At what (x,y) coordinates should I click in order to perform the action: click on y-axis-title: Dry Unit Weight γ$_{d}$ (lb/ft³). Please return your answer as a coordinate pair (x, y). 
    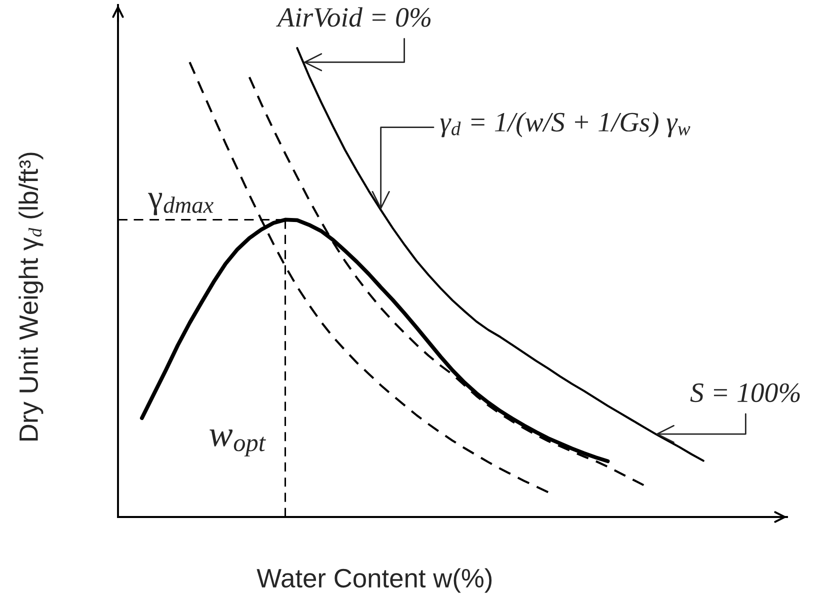
    Looking at the image, I should click on (31, 296).